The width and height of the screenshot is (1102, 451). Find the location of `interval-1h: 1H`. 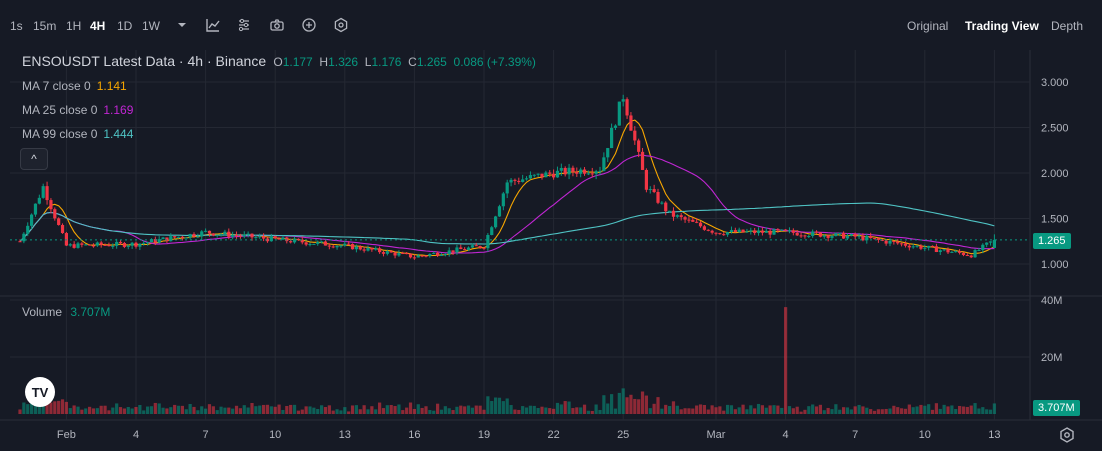

interval-1h: 1H is located at coordinates (74, 26).